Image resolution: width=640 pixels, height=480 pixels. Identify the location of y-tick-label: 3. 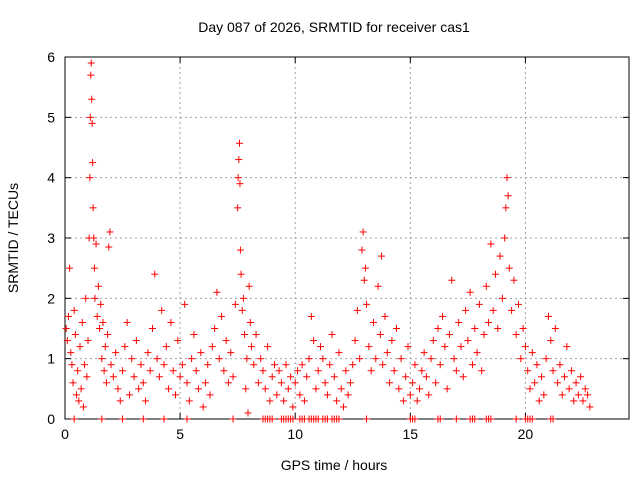
(51, 238).